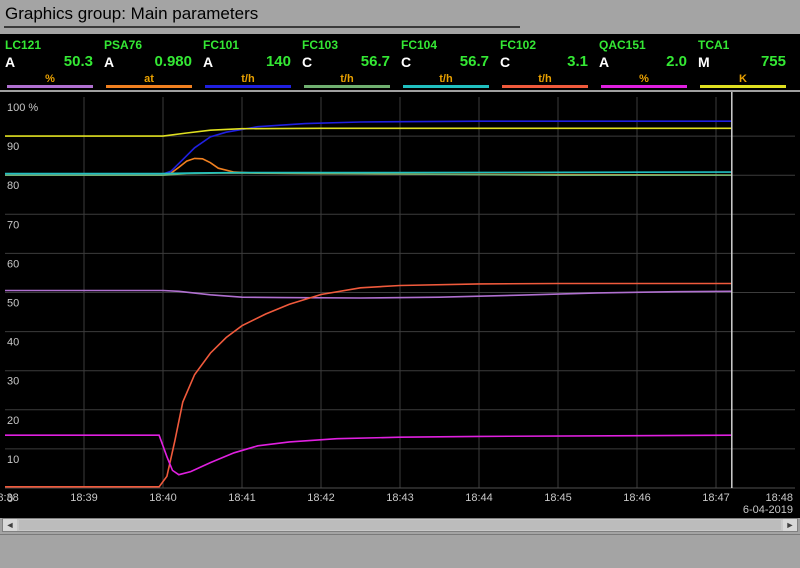 This screenshot has width=800, height=568. Describe the element at coordinates (10, 525) in the screenshot. I see `scroll-left-icon: ◄` at that location.